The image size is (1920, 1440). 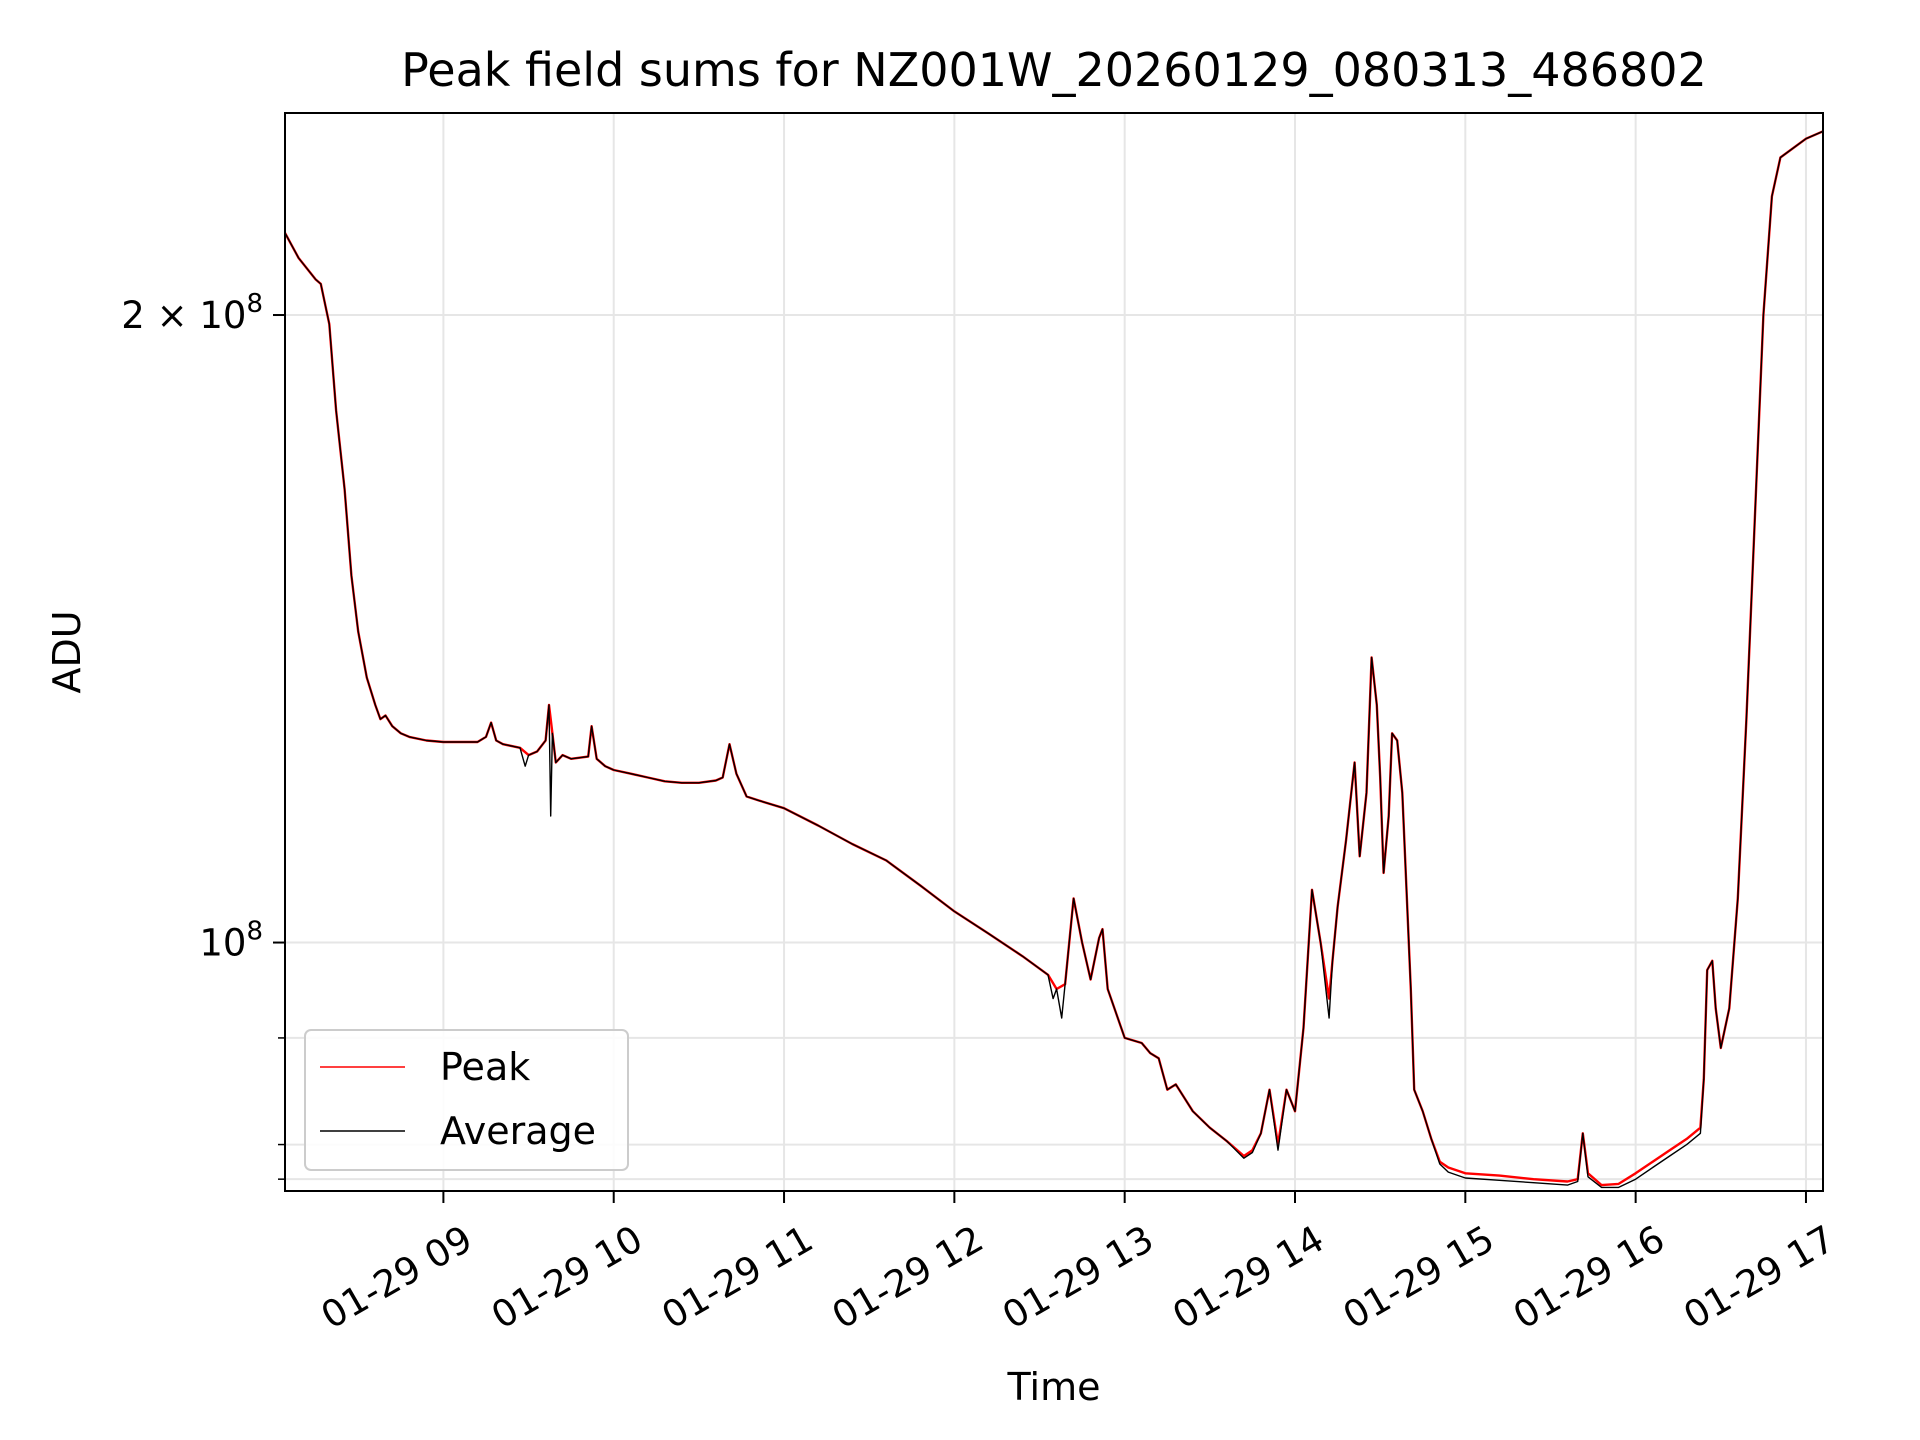 I want to click on y-tick-label-base: 10, so click(x=222, y=943).